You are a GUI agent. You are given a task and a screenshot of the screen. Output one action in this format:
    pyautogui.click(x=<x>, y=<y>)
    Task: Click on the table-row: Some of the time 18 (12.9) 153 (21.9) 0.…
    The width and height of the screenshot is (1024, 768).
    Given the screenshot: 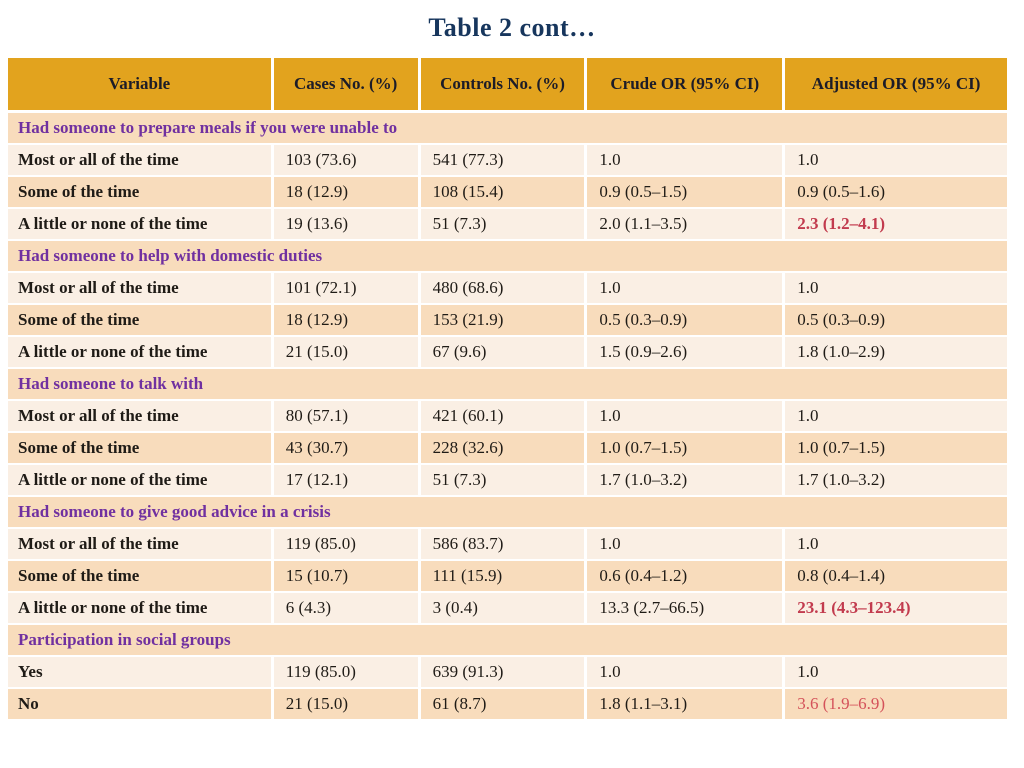 What is the action you would take?
    pyautogui.click(x=507, y=321)
    